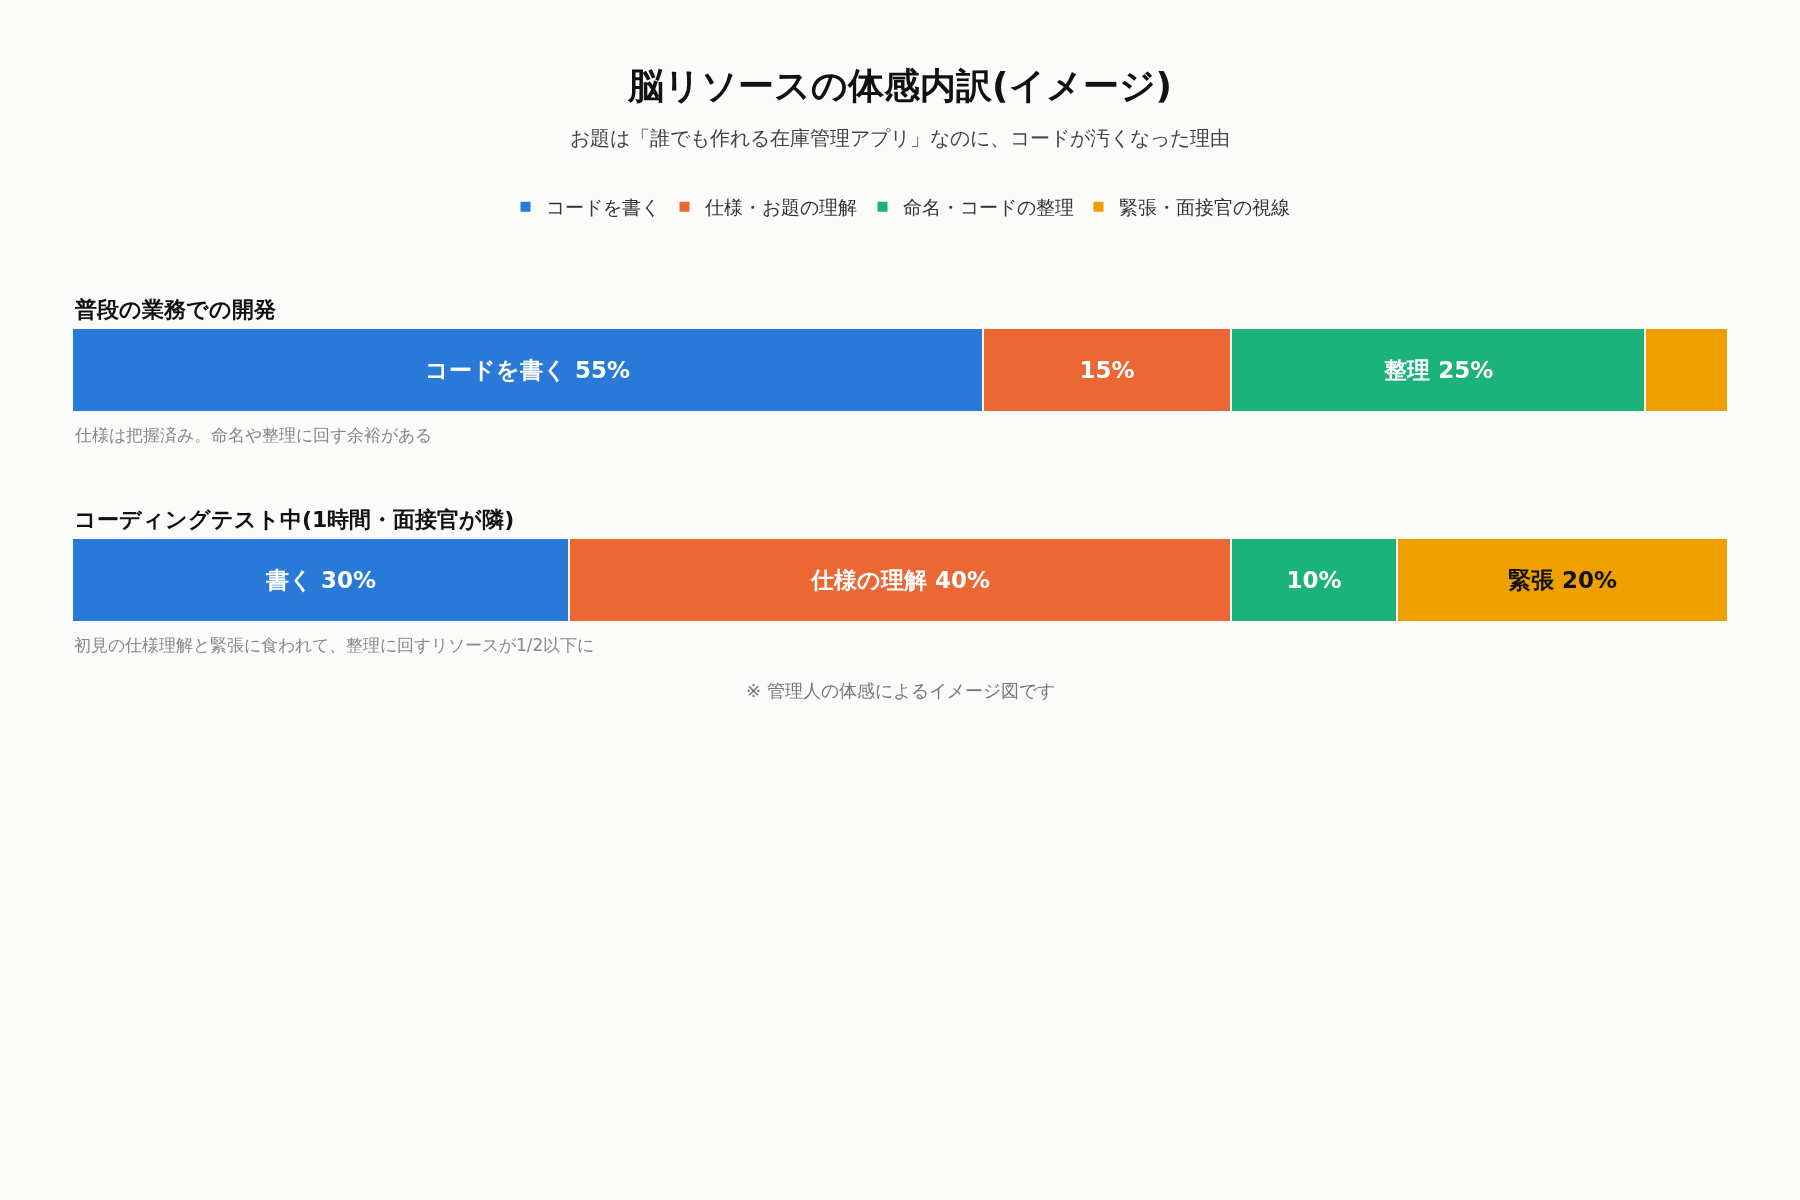  I want to click on y-tick-label: コーディングテスト中(1時間・面接官が隣), so click(294, 519).